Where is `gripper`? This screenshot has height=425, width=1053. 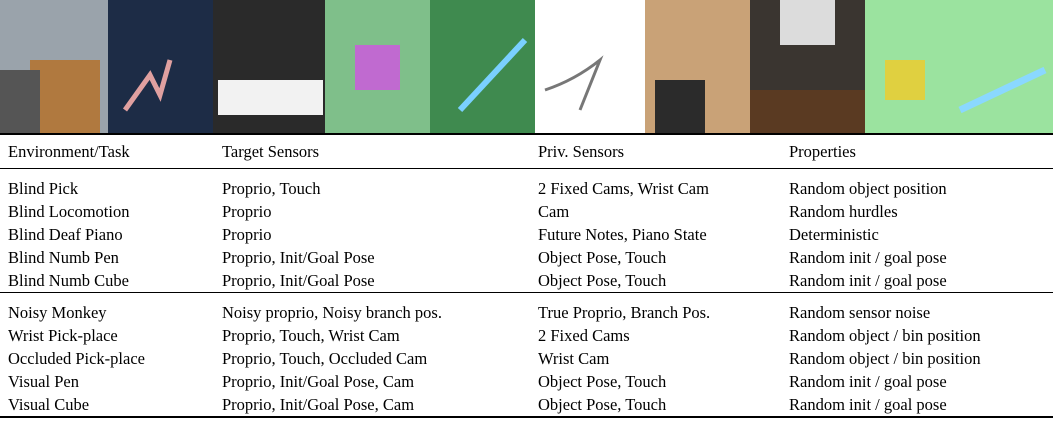
gripper is located at coordinates (807, 22).